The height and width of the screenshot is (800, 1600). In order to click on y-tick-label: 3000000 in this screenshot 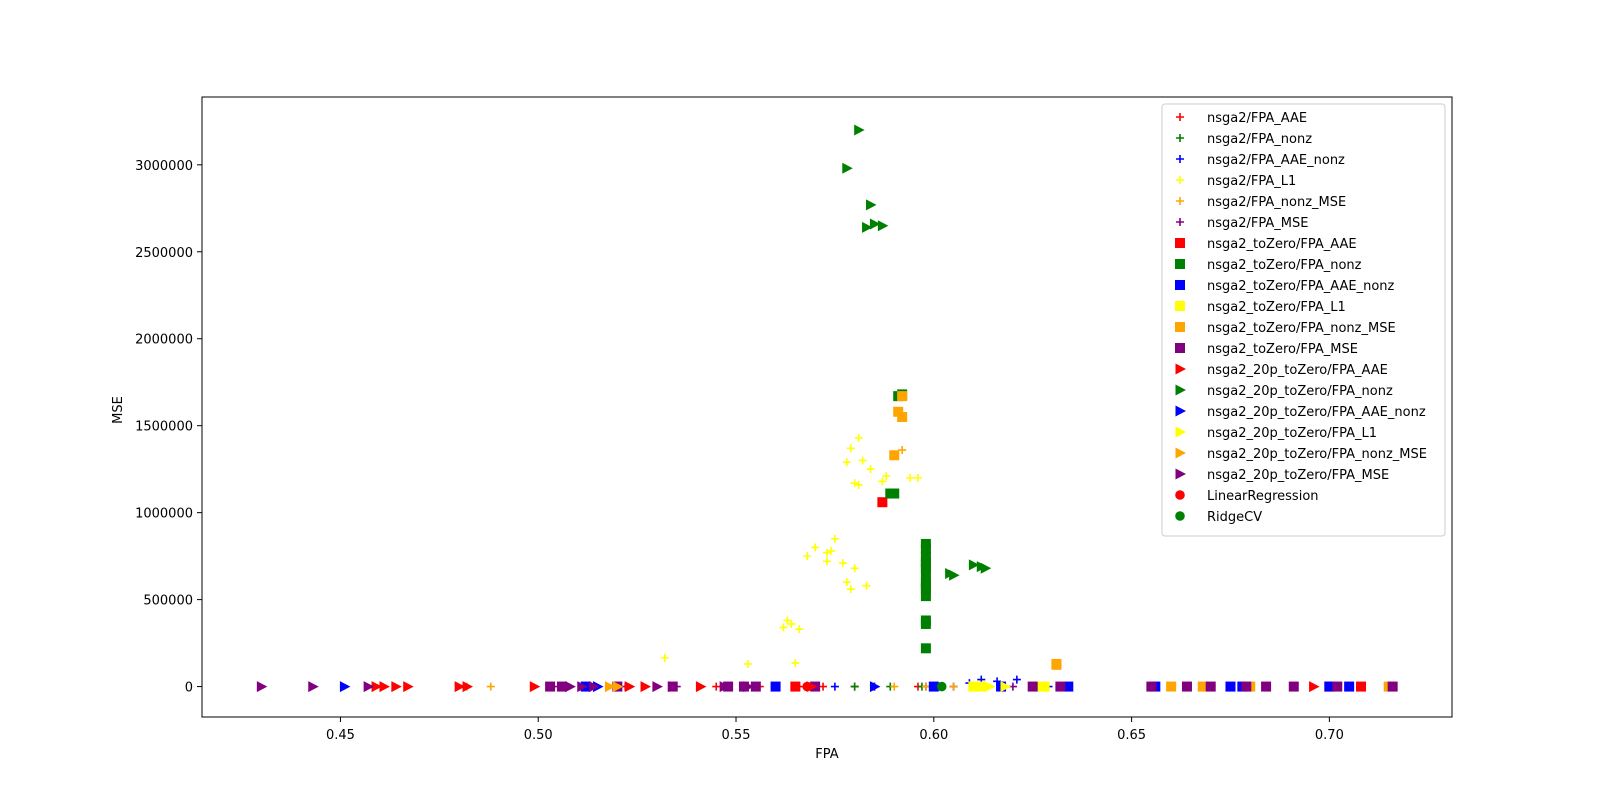, I will do `click(164, 166)`.